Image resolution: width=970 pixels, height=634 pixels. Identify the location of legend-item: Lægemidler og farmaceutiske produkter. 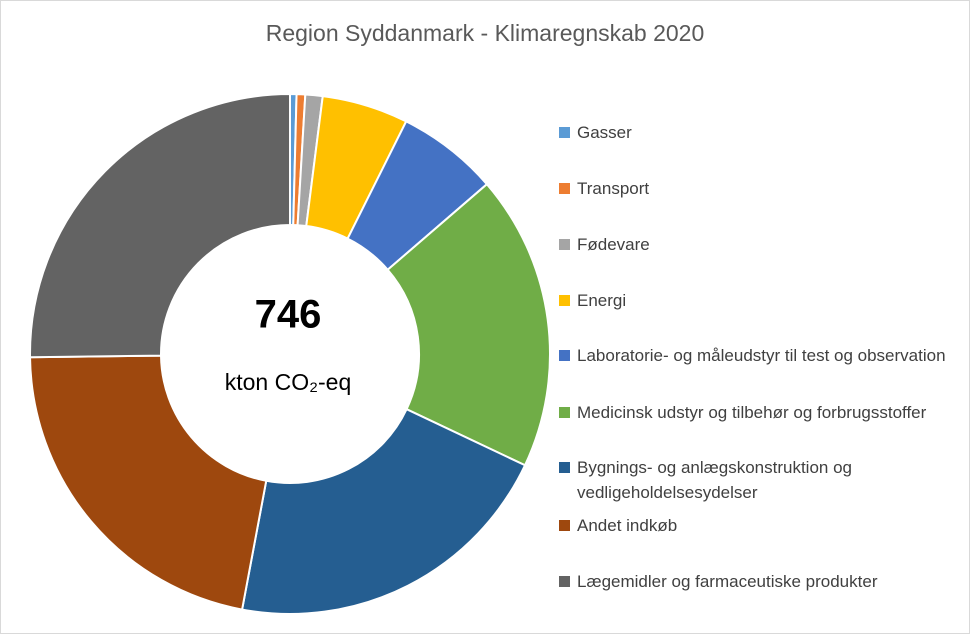
(756, 581).